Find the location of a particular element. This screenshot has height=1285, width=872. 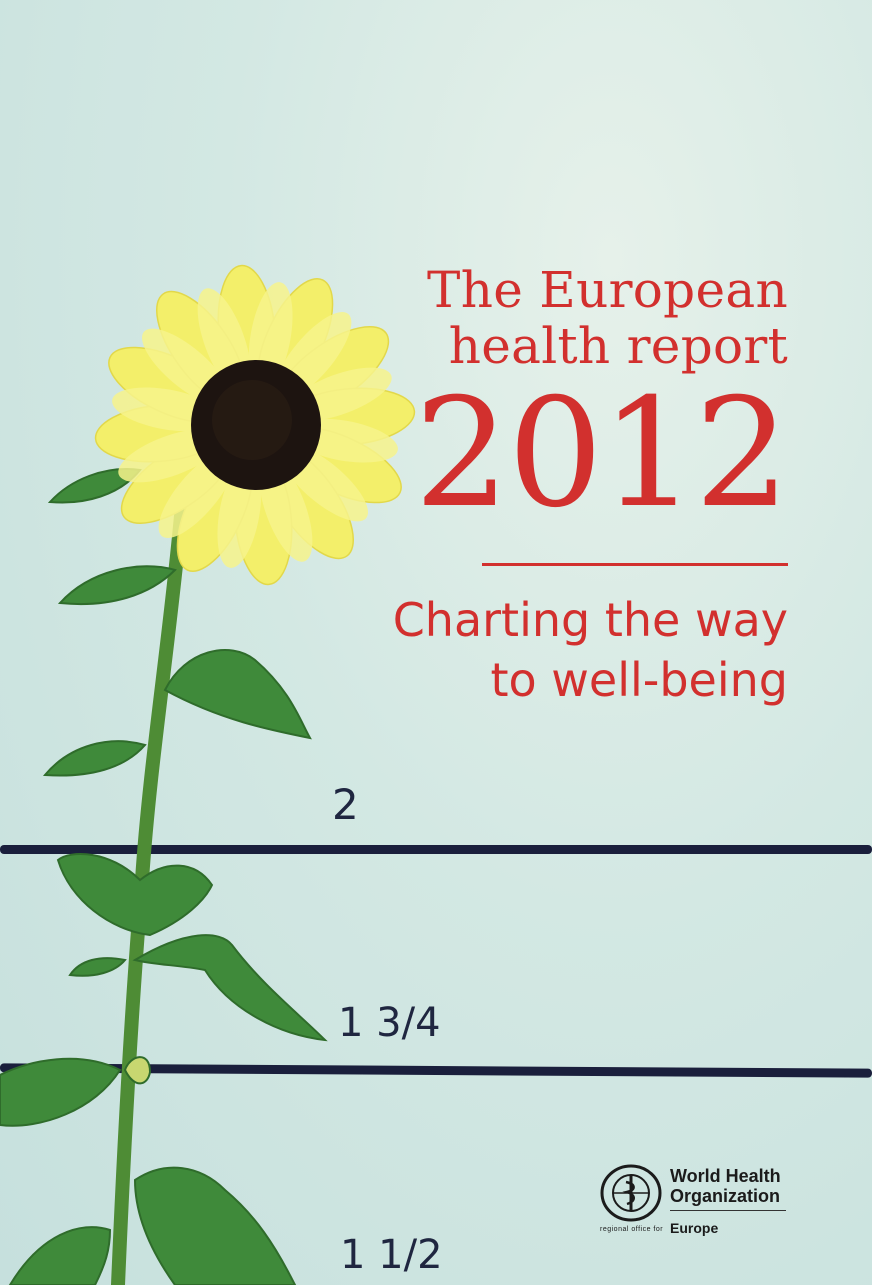

report-subtitle: Charting the way to well-being is located at coordinates (538, 650).